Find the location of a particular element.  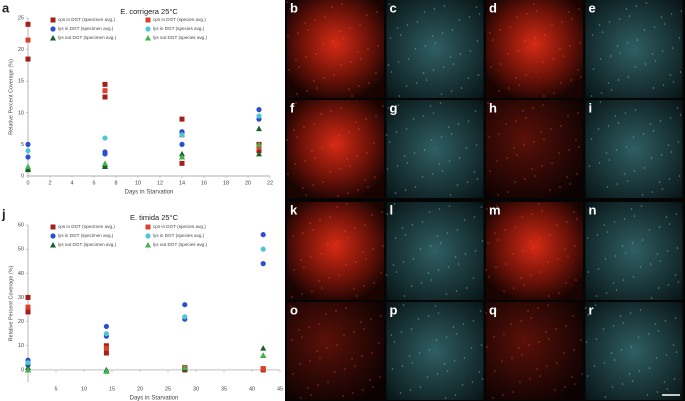

panel-label: r is located at coordinates (591, 309).